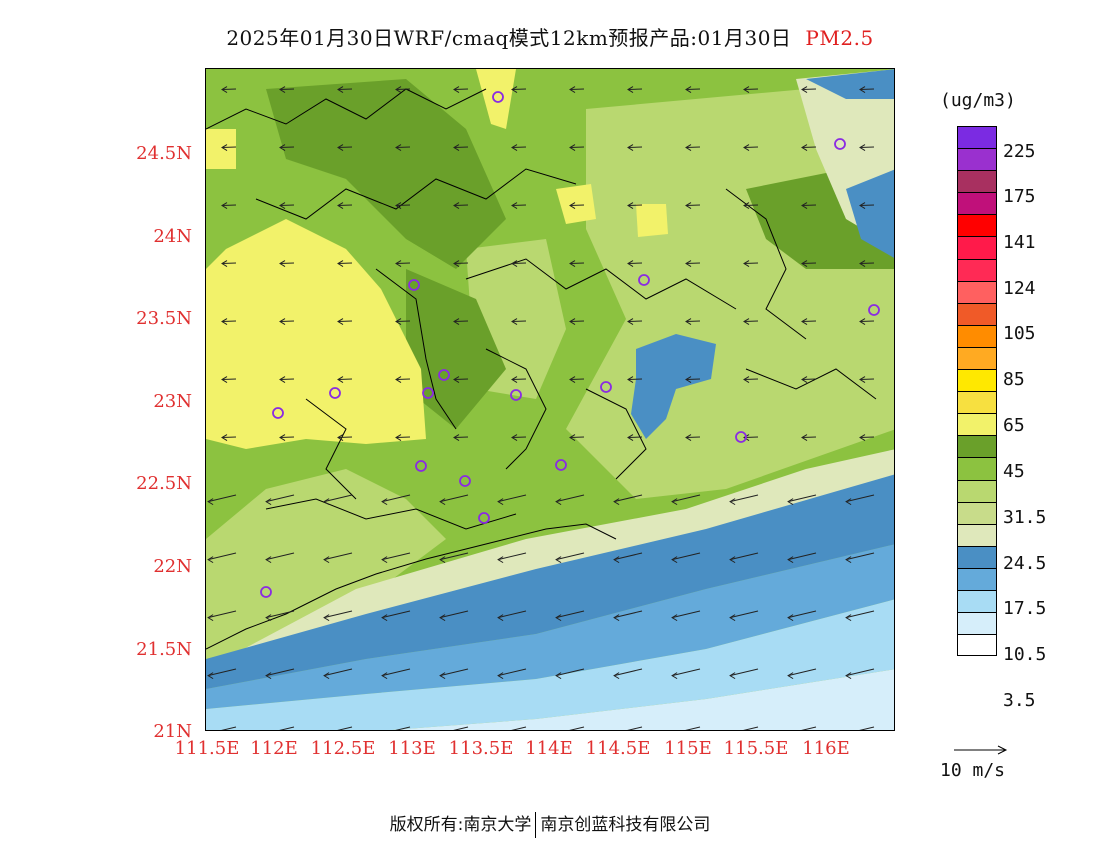 The image size is (1100, 850). I want to click on colorbar-label: 85, so click(1014, 379).